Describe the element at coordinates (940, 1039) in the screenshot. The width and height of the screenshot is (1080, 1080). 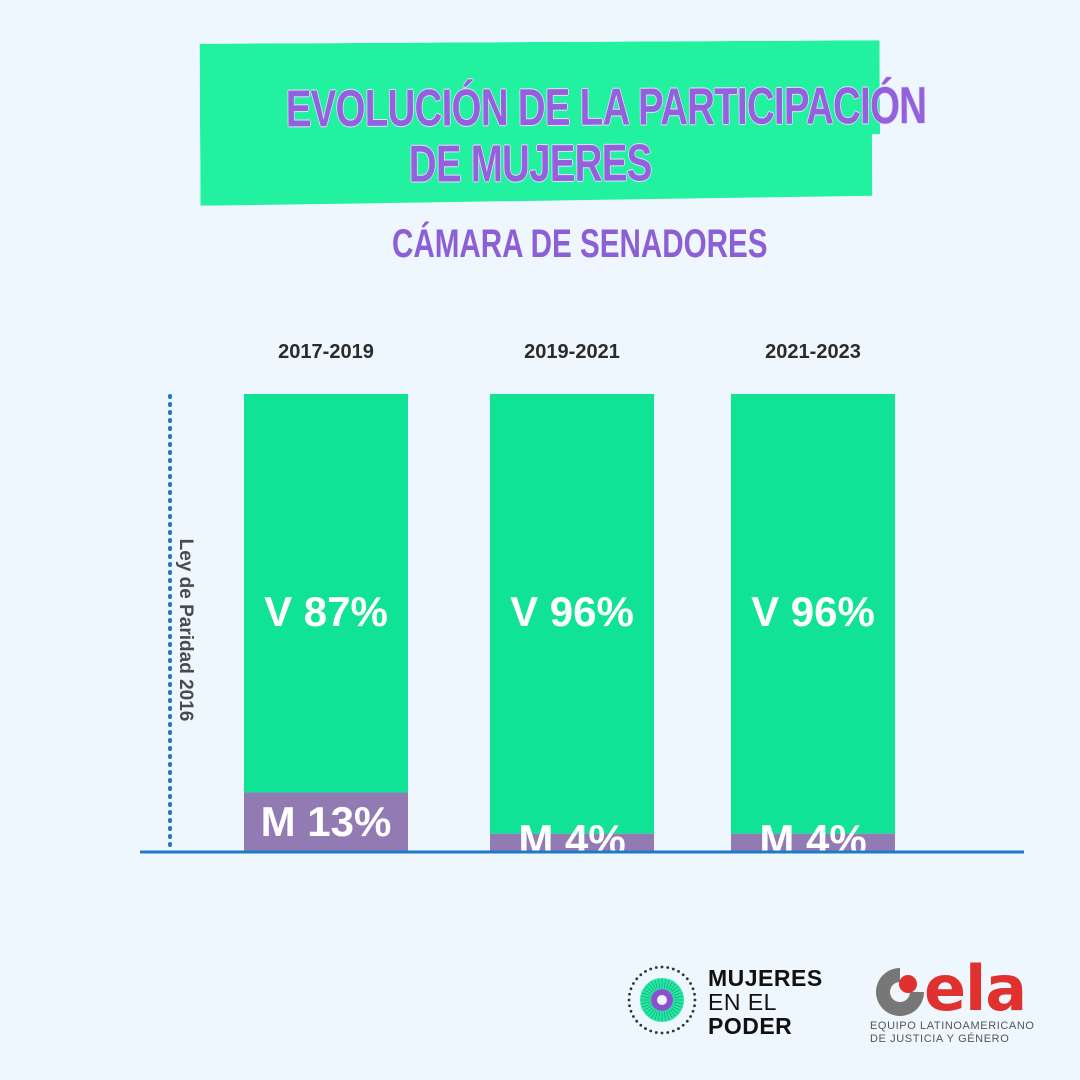
I see `ela-tagline-line-2: DE JUSTICIA Y GÉNERO` at that location.